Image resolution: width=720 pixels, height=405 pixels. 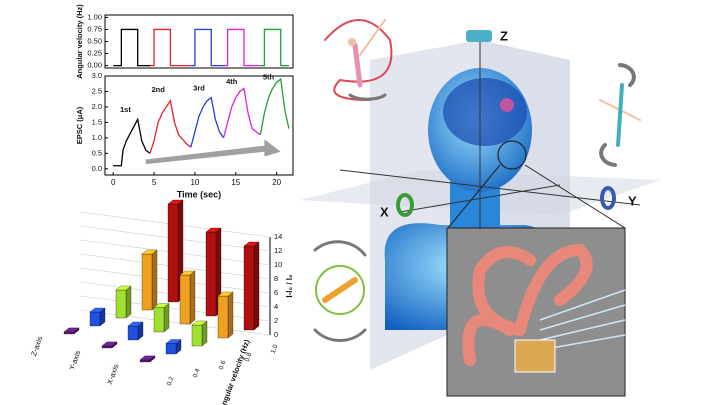 What do you see at coordinates (97, 121) in the screenshot?
I see `y-tick-label: 1.5` at bounding box center [97, 121].